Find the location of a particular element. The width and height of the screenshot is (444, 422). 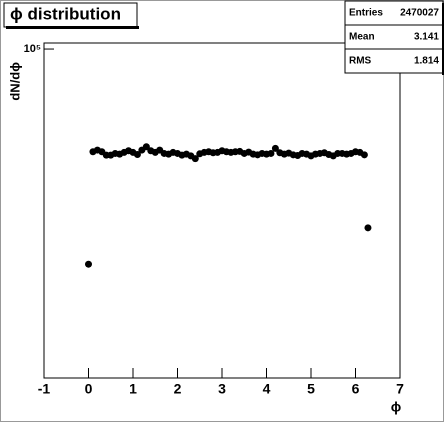

x-tick-label: 7 is located at coordinates (400, 389).